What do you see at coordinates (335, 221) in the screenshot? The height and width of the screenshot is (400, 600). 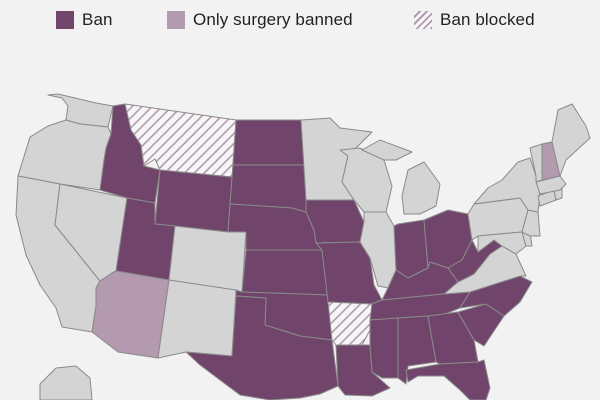 I see `state-iowa` at bounding box center [335, 221].